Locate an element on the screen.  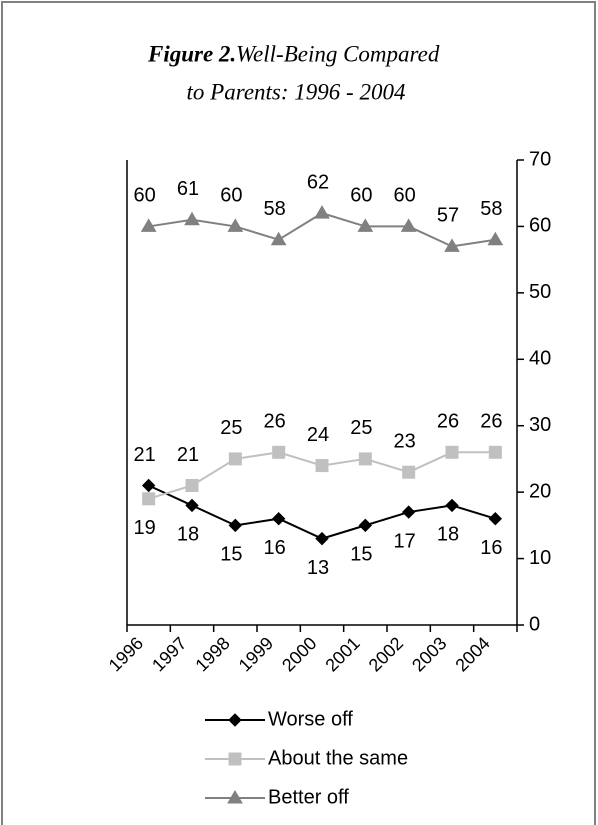
data-label: 57 is located at coordinates (448, 216).